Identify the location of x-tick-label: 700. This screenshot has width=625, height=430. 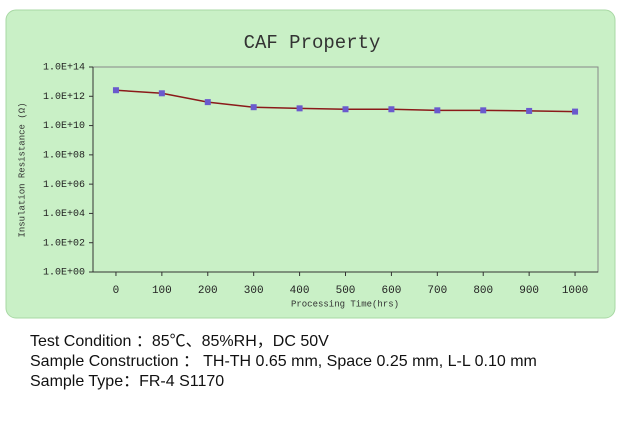
(437, 291).